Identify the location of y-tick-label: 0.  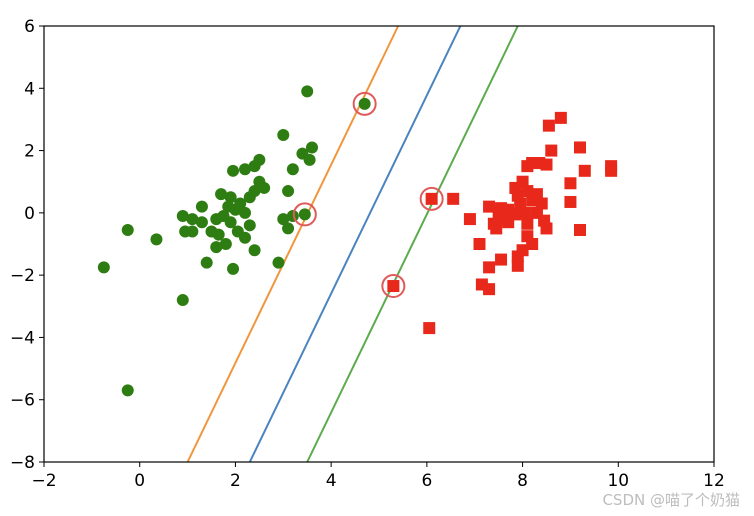
(29, 214).